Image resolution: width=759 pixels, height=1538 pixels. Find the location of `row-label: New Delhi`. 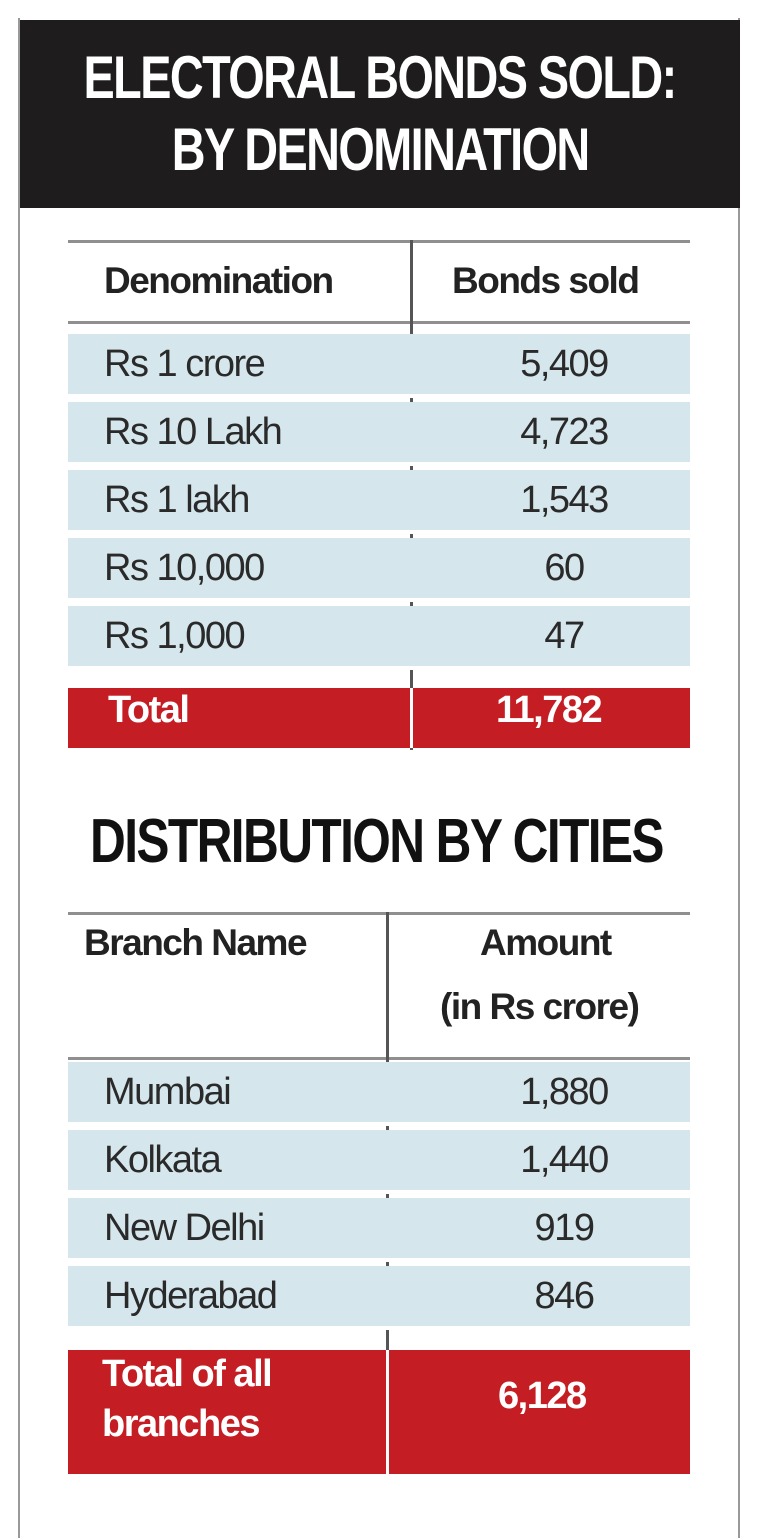

row-label: New Delhi is located at coordinates (184, 1228).